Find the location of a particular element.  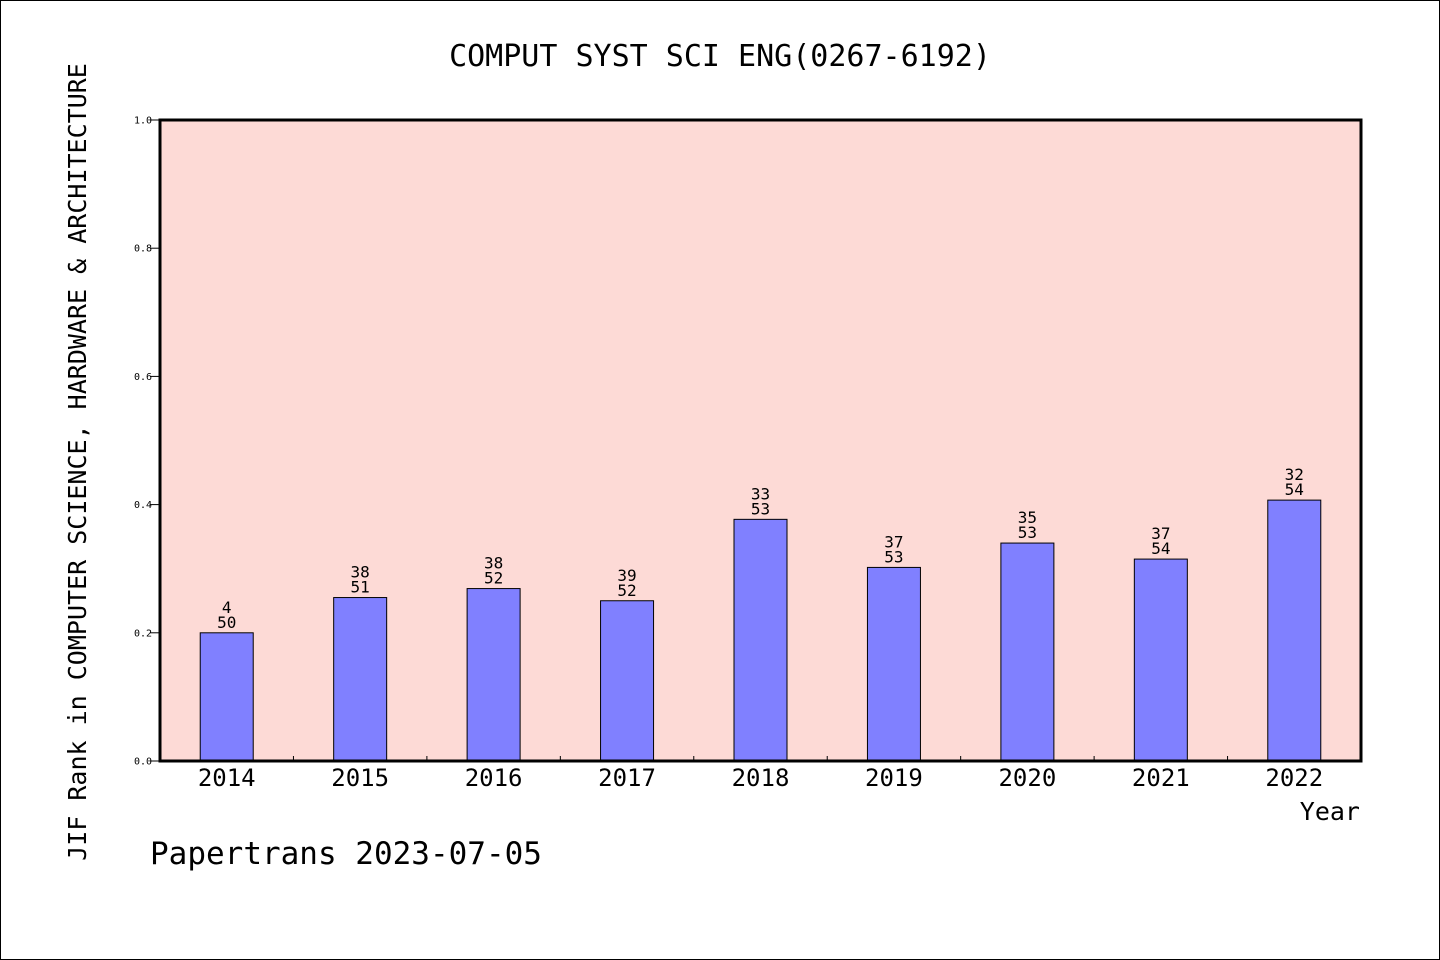

y-tick-label: 1.0 is located at coordinates (143, 121).